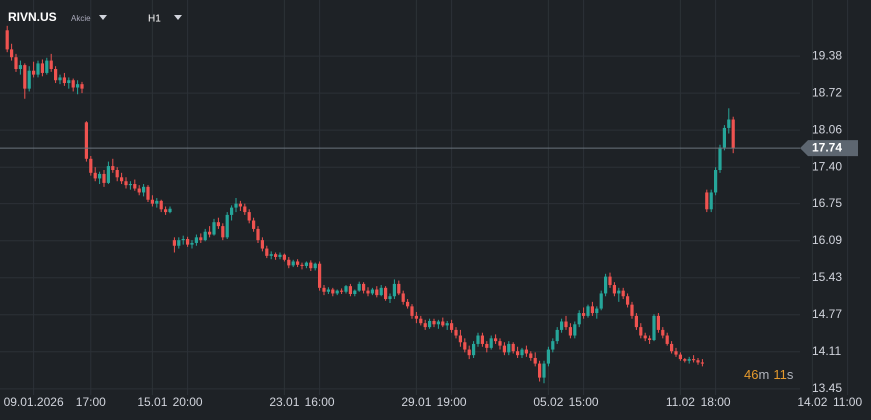 The width and height of the screenshot is (871, 420). Describe the element at coordinates (827, 277) in the screenshot. I see `y-tick-label: 15.43` at that location.